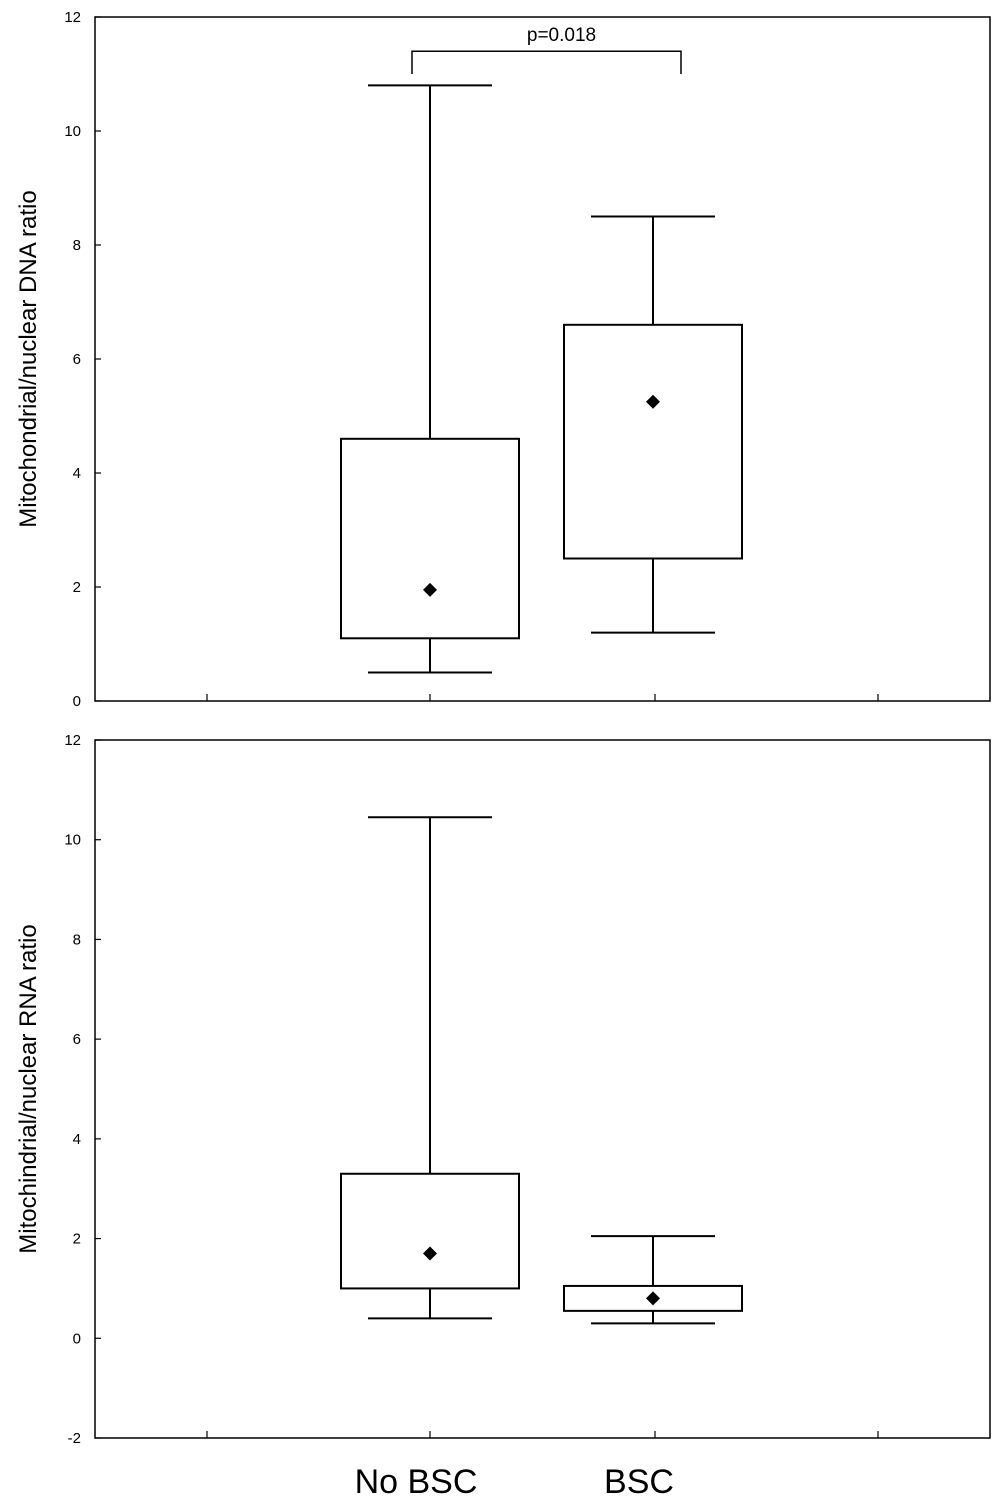  Describe the element at coordinates (416, 1480) in the screenshot. I see `x-category-label: No BSC` at that location.